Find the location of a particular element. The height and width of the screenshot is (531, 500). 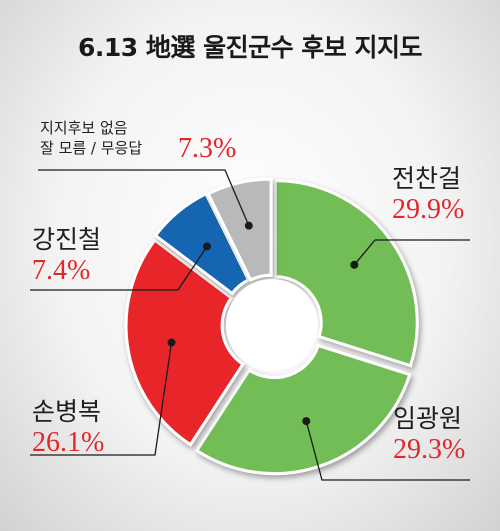

slice-none is located at coordinates (239, 229).